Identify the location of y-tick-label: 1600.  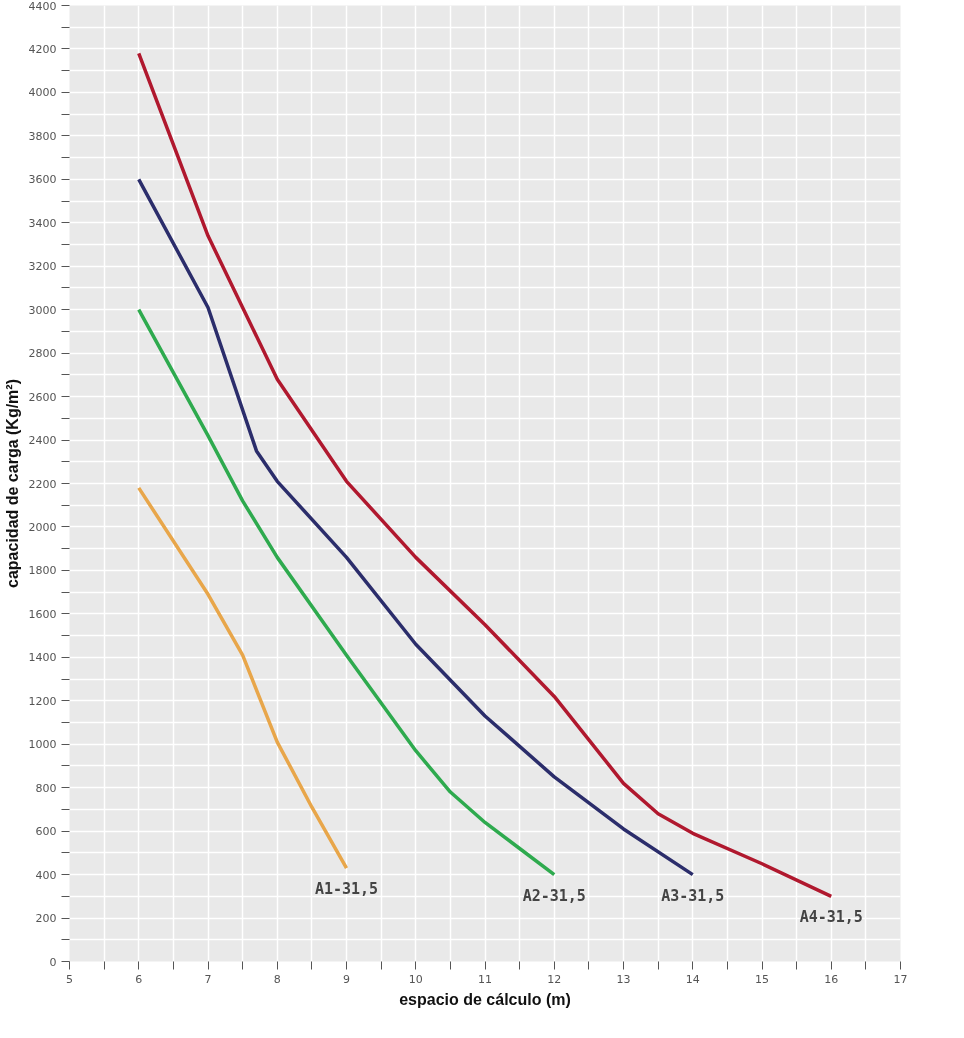
(42, 614).